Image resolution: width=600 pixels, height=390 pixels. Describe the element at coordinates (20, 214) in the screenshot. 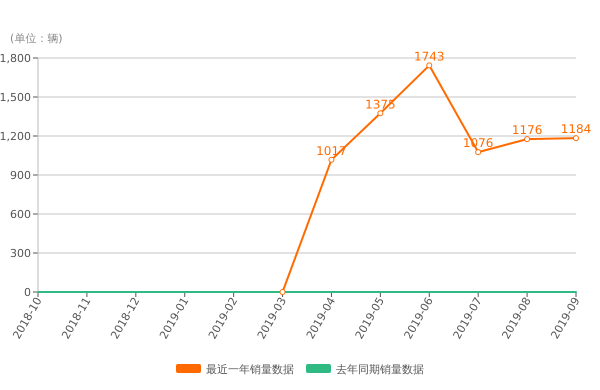

I see `y-tick-label: 600` at that location.